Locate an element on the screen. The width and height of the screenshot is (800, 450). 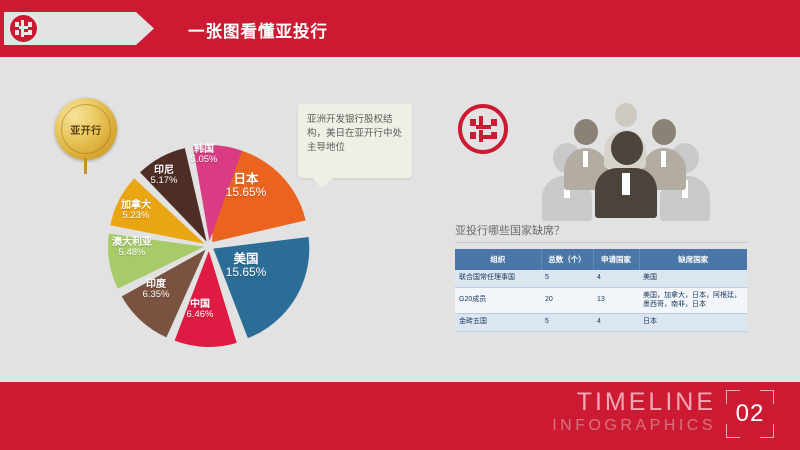
table-row: 金砖五国 5 4 日本 is located at coordinates (601, 322).